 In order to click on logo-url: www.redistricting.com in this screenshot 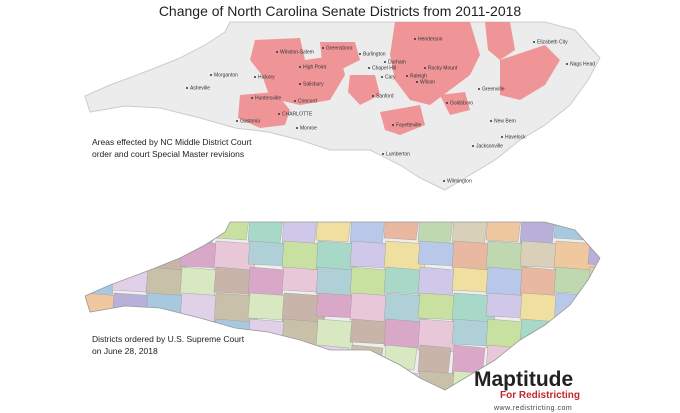, I will do `click(532, 408)`.